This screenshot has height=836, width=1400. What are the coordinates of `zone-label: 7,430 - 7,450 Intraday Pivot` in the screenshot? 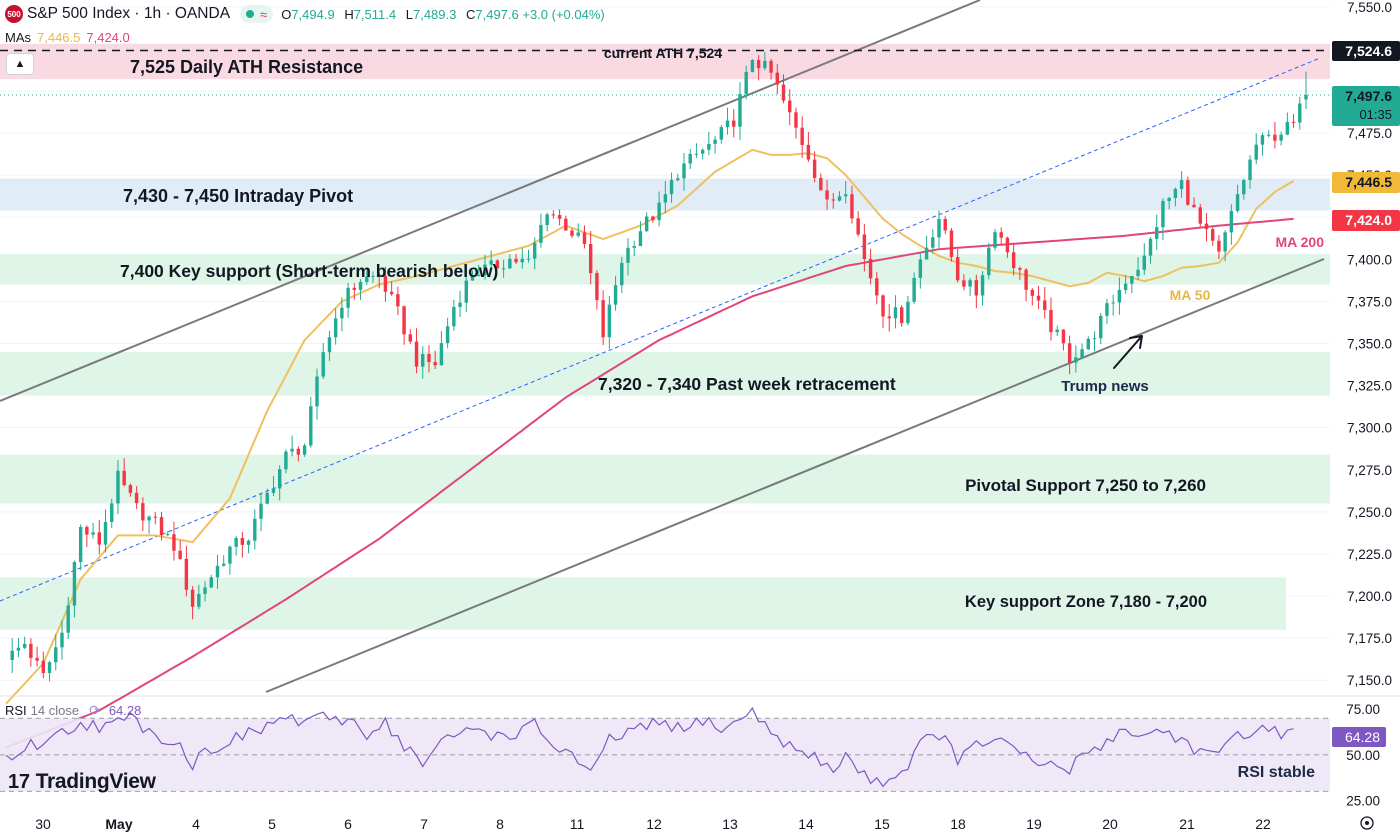 It's located at (238, 196).